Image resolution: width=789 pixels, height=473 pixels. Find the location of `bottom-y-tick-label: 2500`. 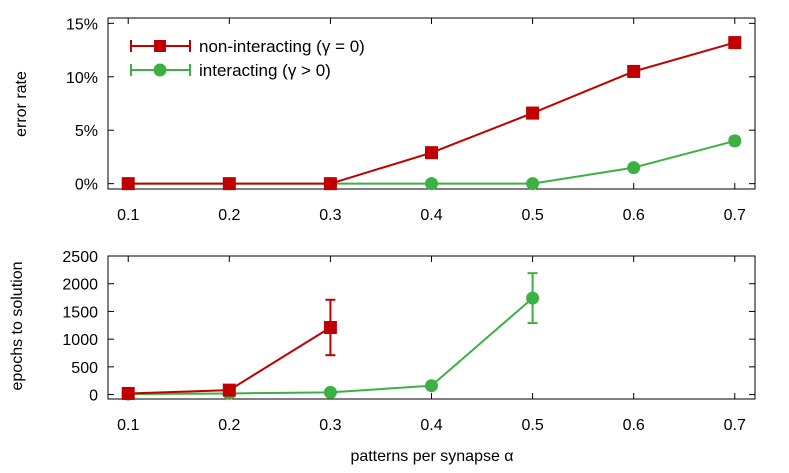

bottom-y-tick-label: 2500 is located at coordinates (80, 257).